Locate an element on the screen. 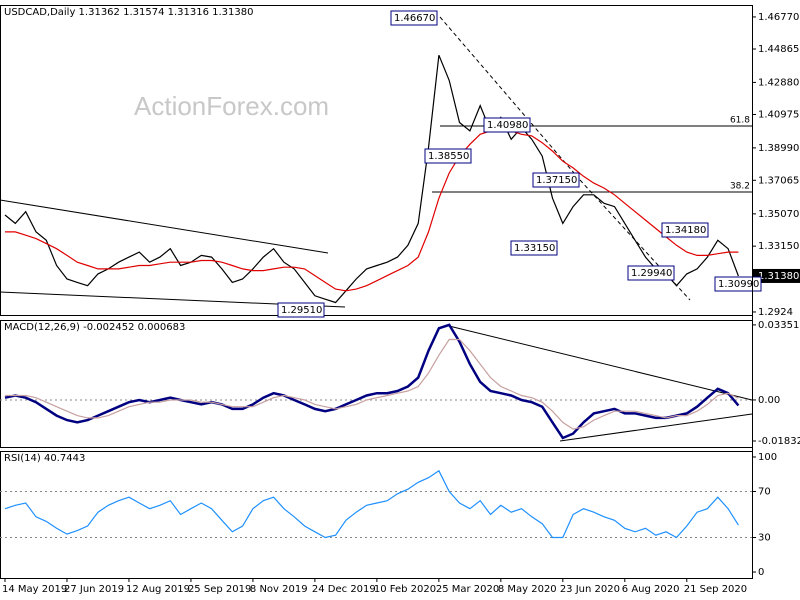 The width and height of the screenshot is (800, 600). price-annotation: 1.30990 is located at coordinates (738, 284).